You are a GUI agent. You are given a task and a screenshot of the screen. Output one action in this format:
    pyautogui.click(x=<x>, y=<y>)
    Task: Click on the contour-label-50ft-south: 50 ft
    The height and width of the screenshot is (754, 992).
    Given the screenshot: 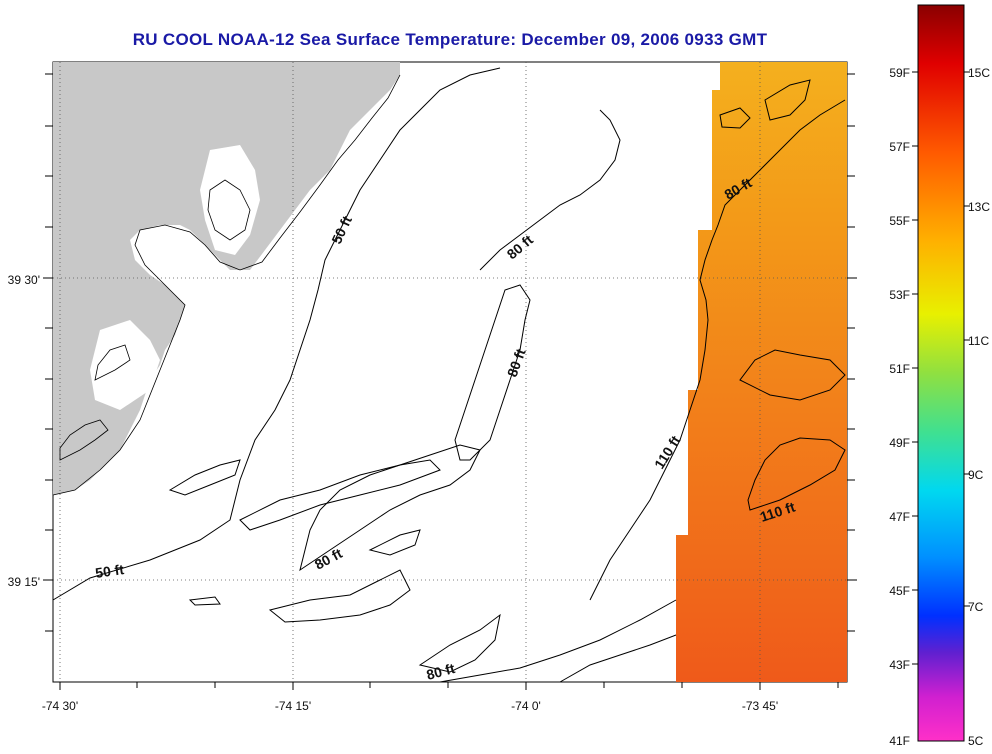 What is the action you would take?
    pyautogui.click(x=109, y=571)
    